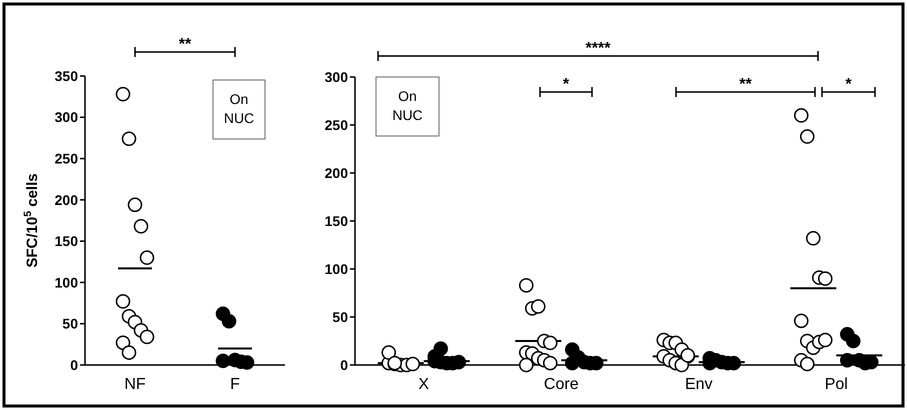  Describe the element at coordinates (135, 384) in the screenshot. I see `x-tick-label: NF` at that location.